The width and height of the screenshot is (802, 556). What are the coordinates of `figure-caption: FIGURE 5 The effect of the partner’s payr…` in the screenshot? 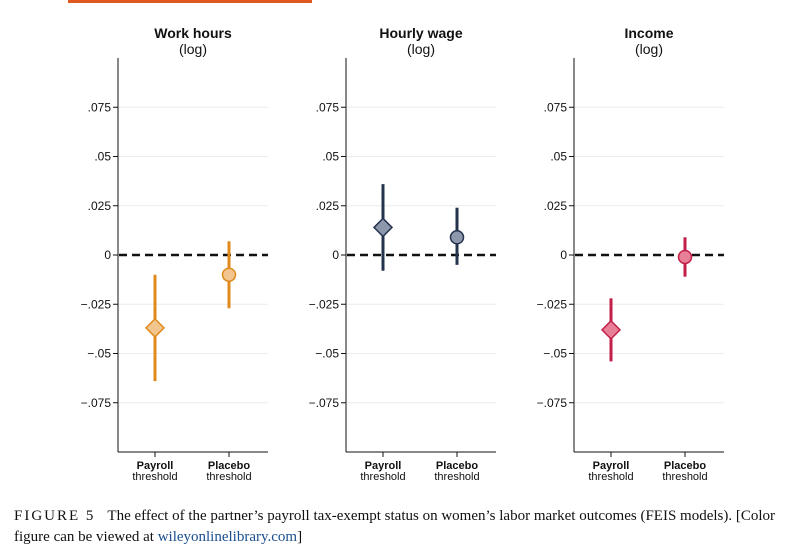 It's located at (404, 527).